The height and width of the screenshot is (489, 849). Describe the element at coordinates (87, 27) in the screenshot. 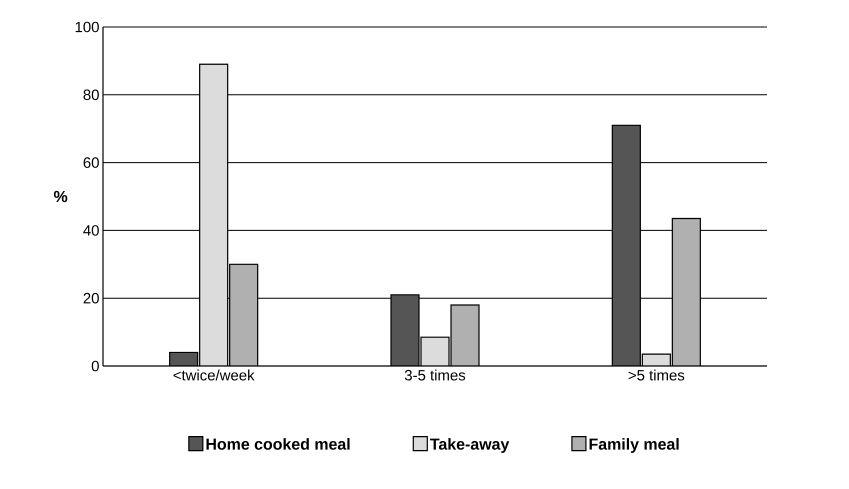

I see `y-tick-label: 100` at that location.